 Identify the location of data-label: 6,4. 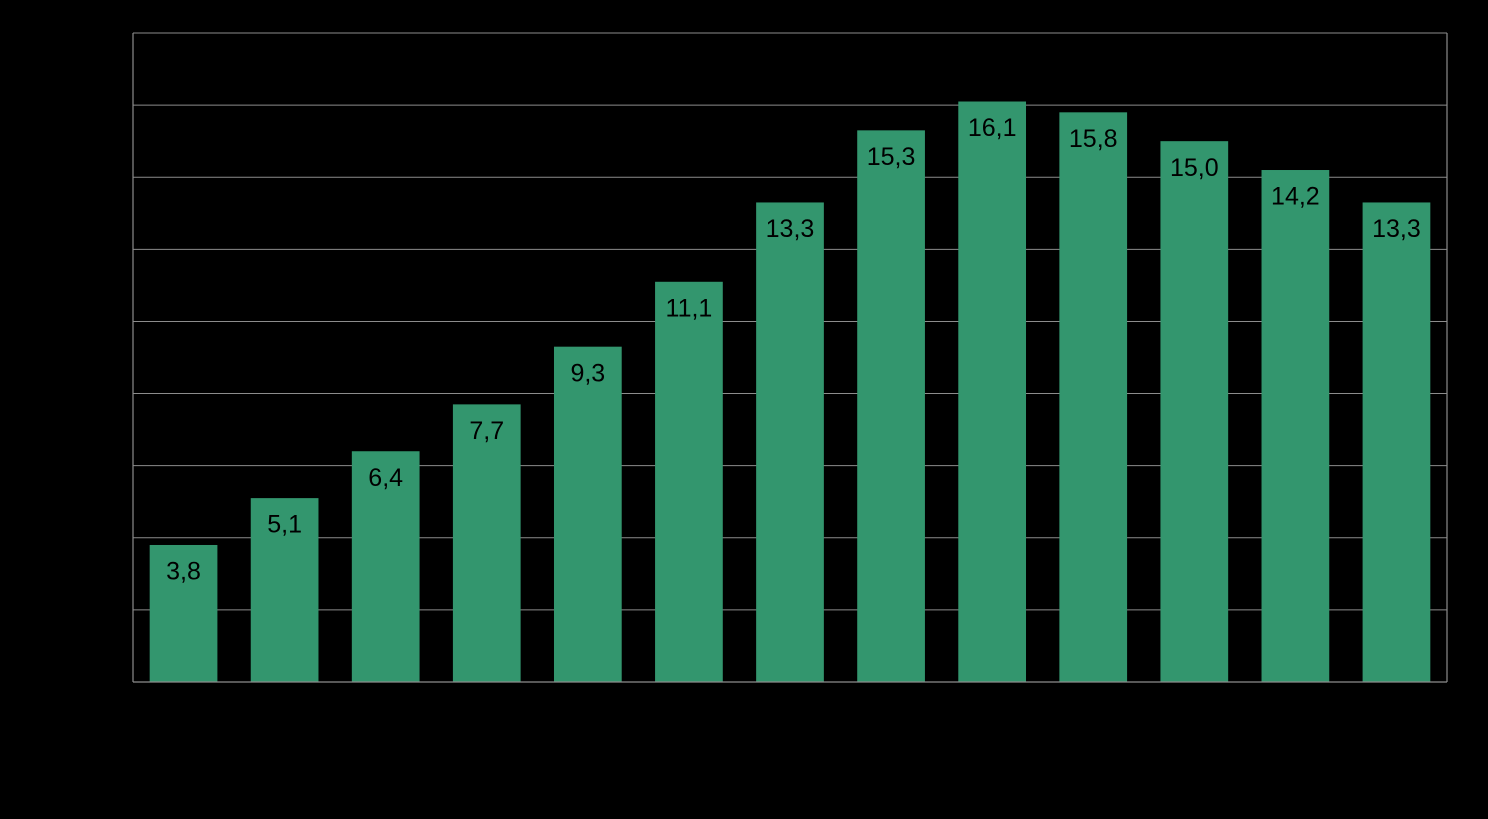
(385, 478).